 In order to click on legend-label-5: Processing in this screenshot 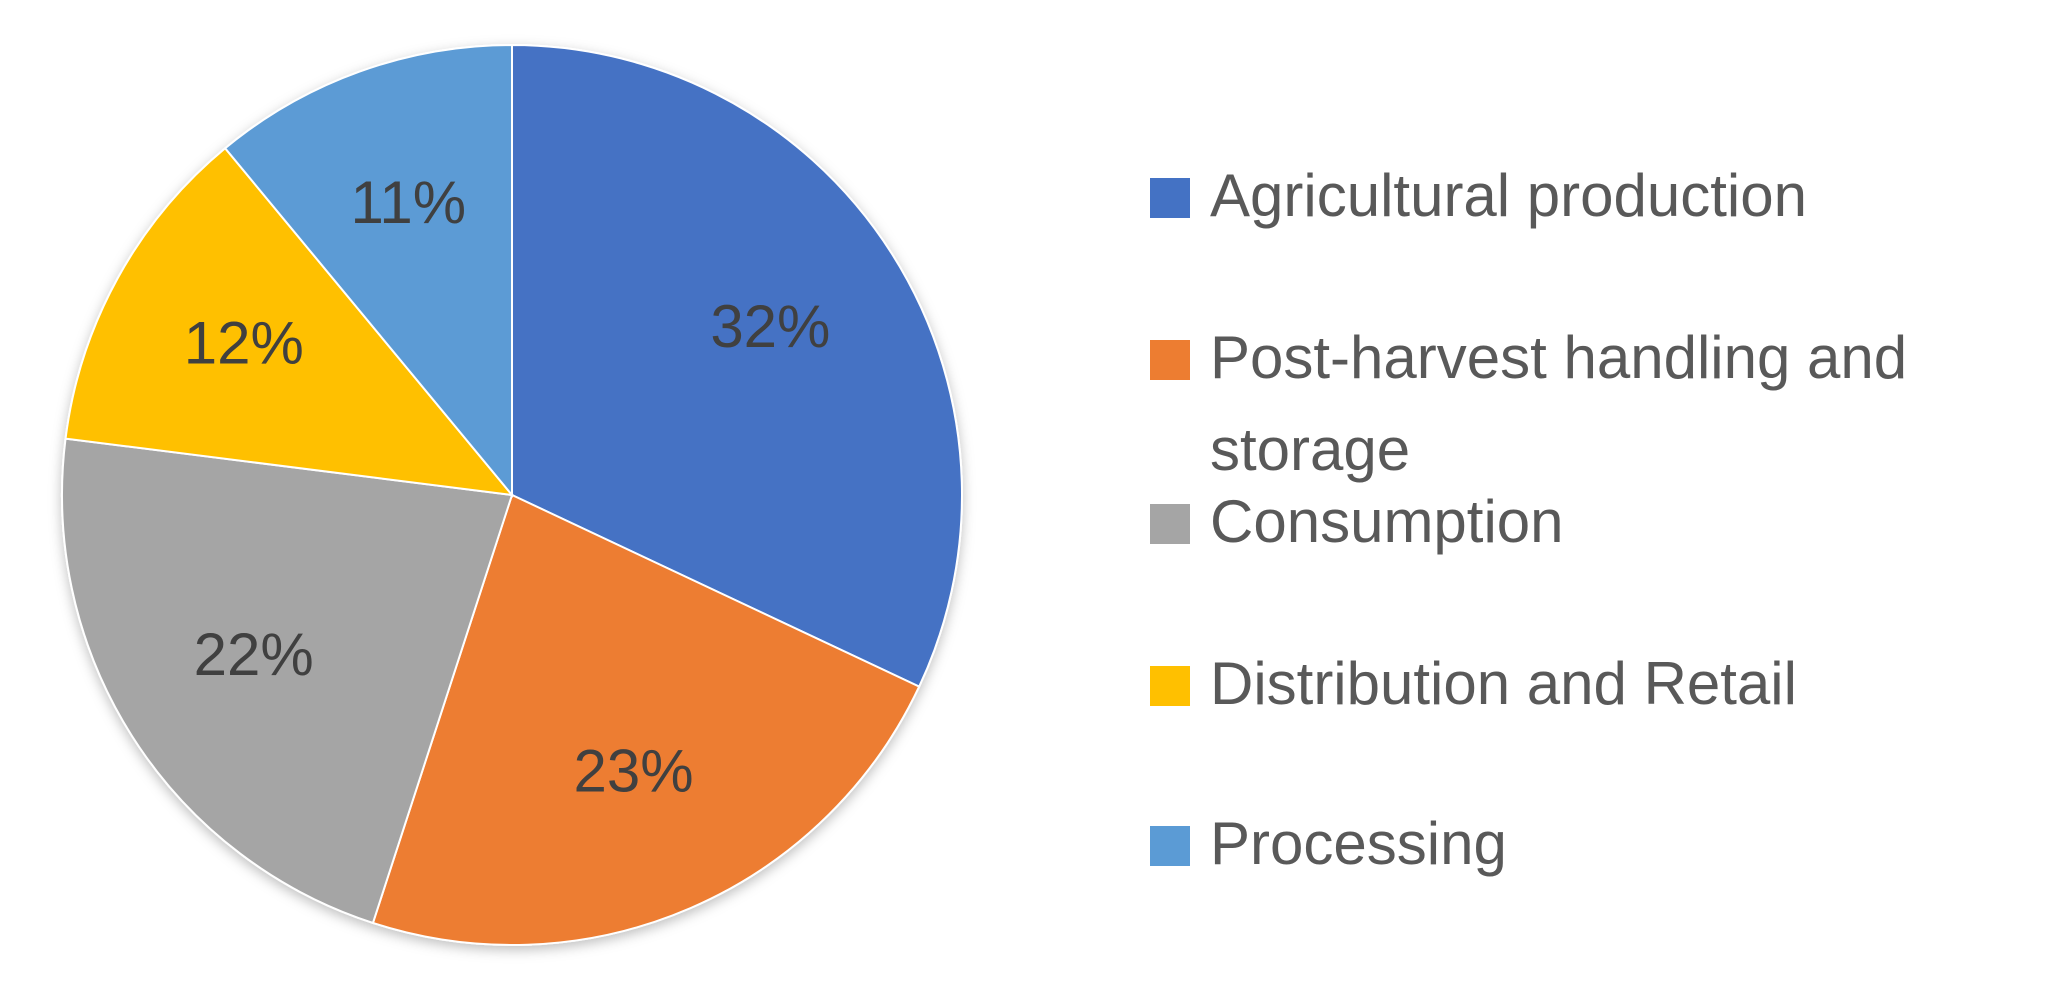, I will do `click(1358, 843)`.